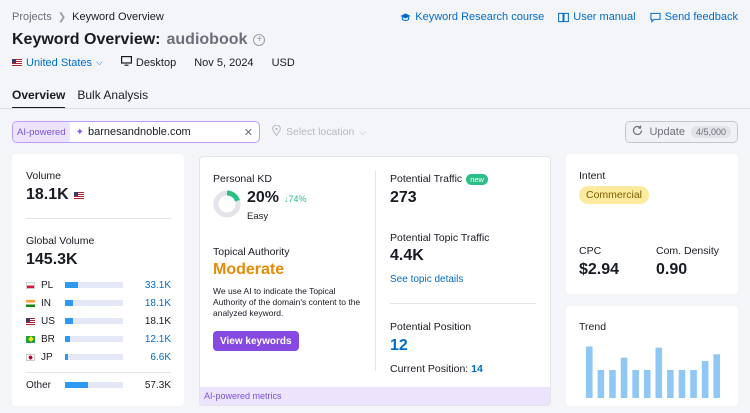 This screenshot has width=750, height=413. I want to click on ai-powered-tag: AI-powered, so click(41, 132).